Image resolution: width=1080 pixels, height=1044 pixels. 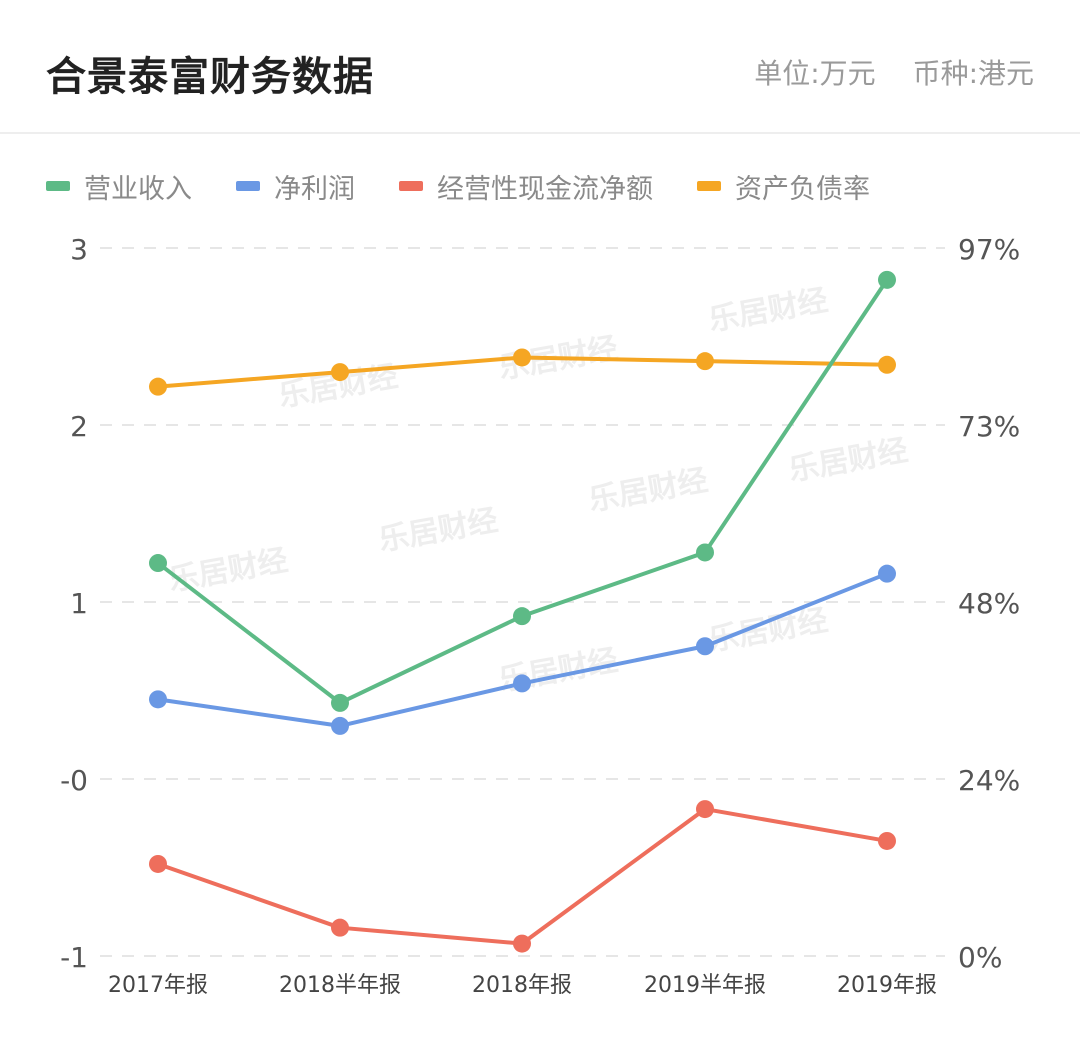 I want to click on y-left-tick-label: 1, so click(x=79, y=603).